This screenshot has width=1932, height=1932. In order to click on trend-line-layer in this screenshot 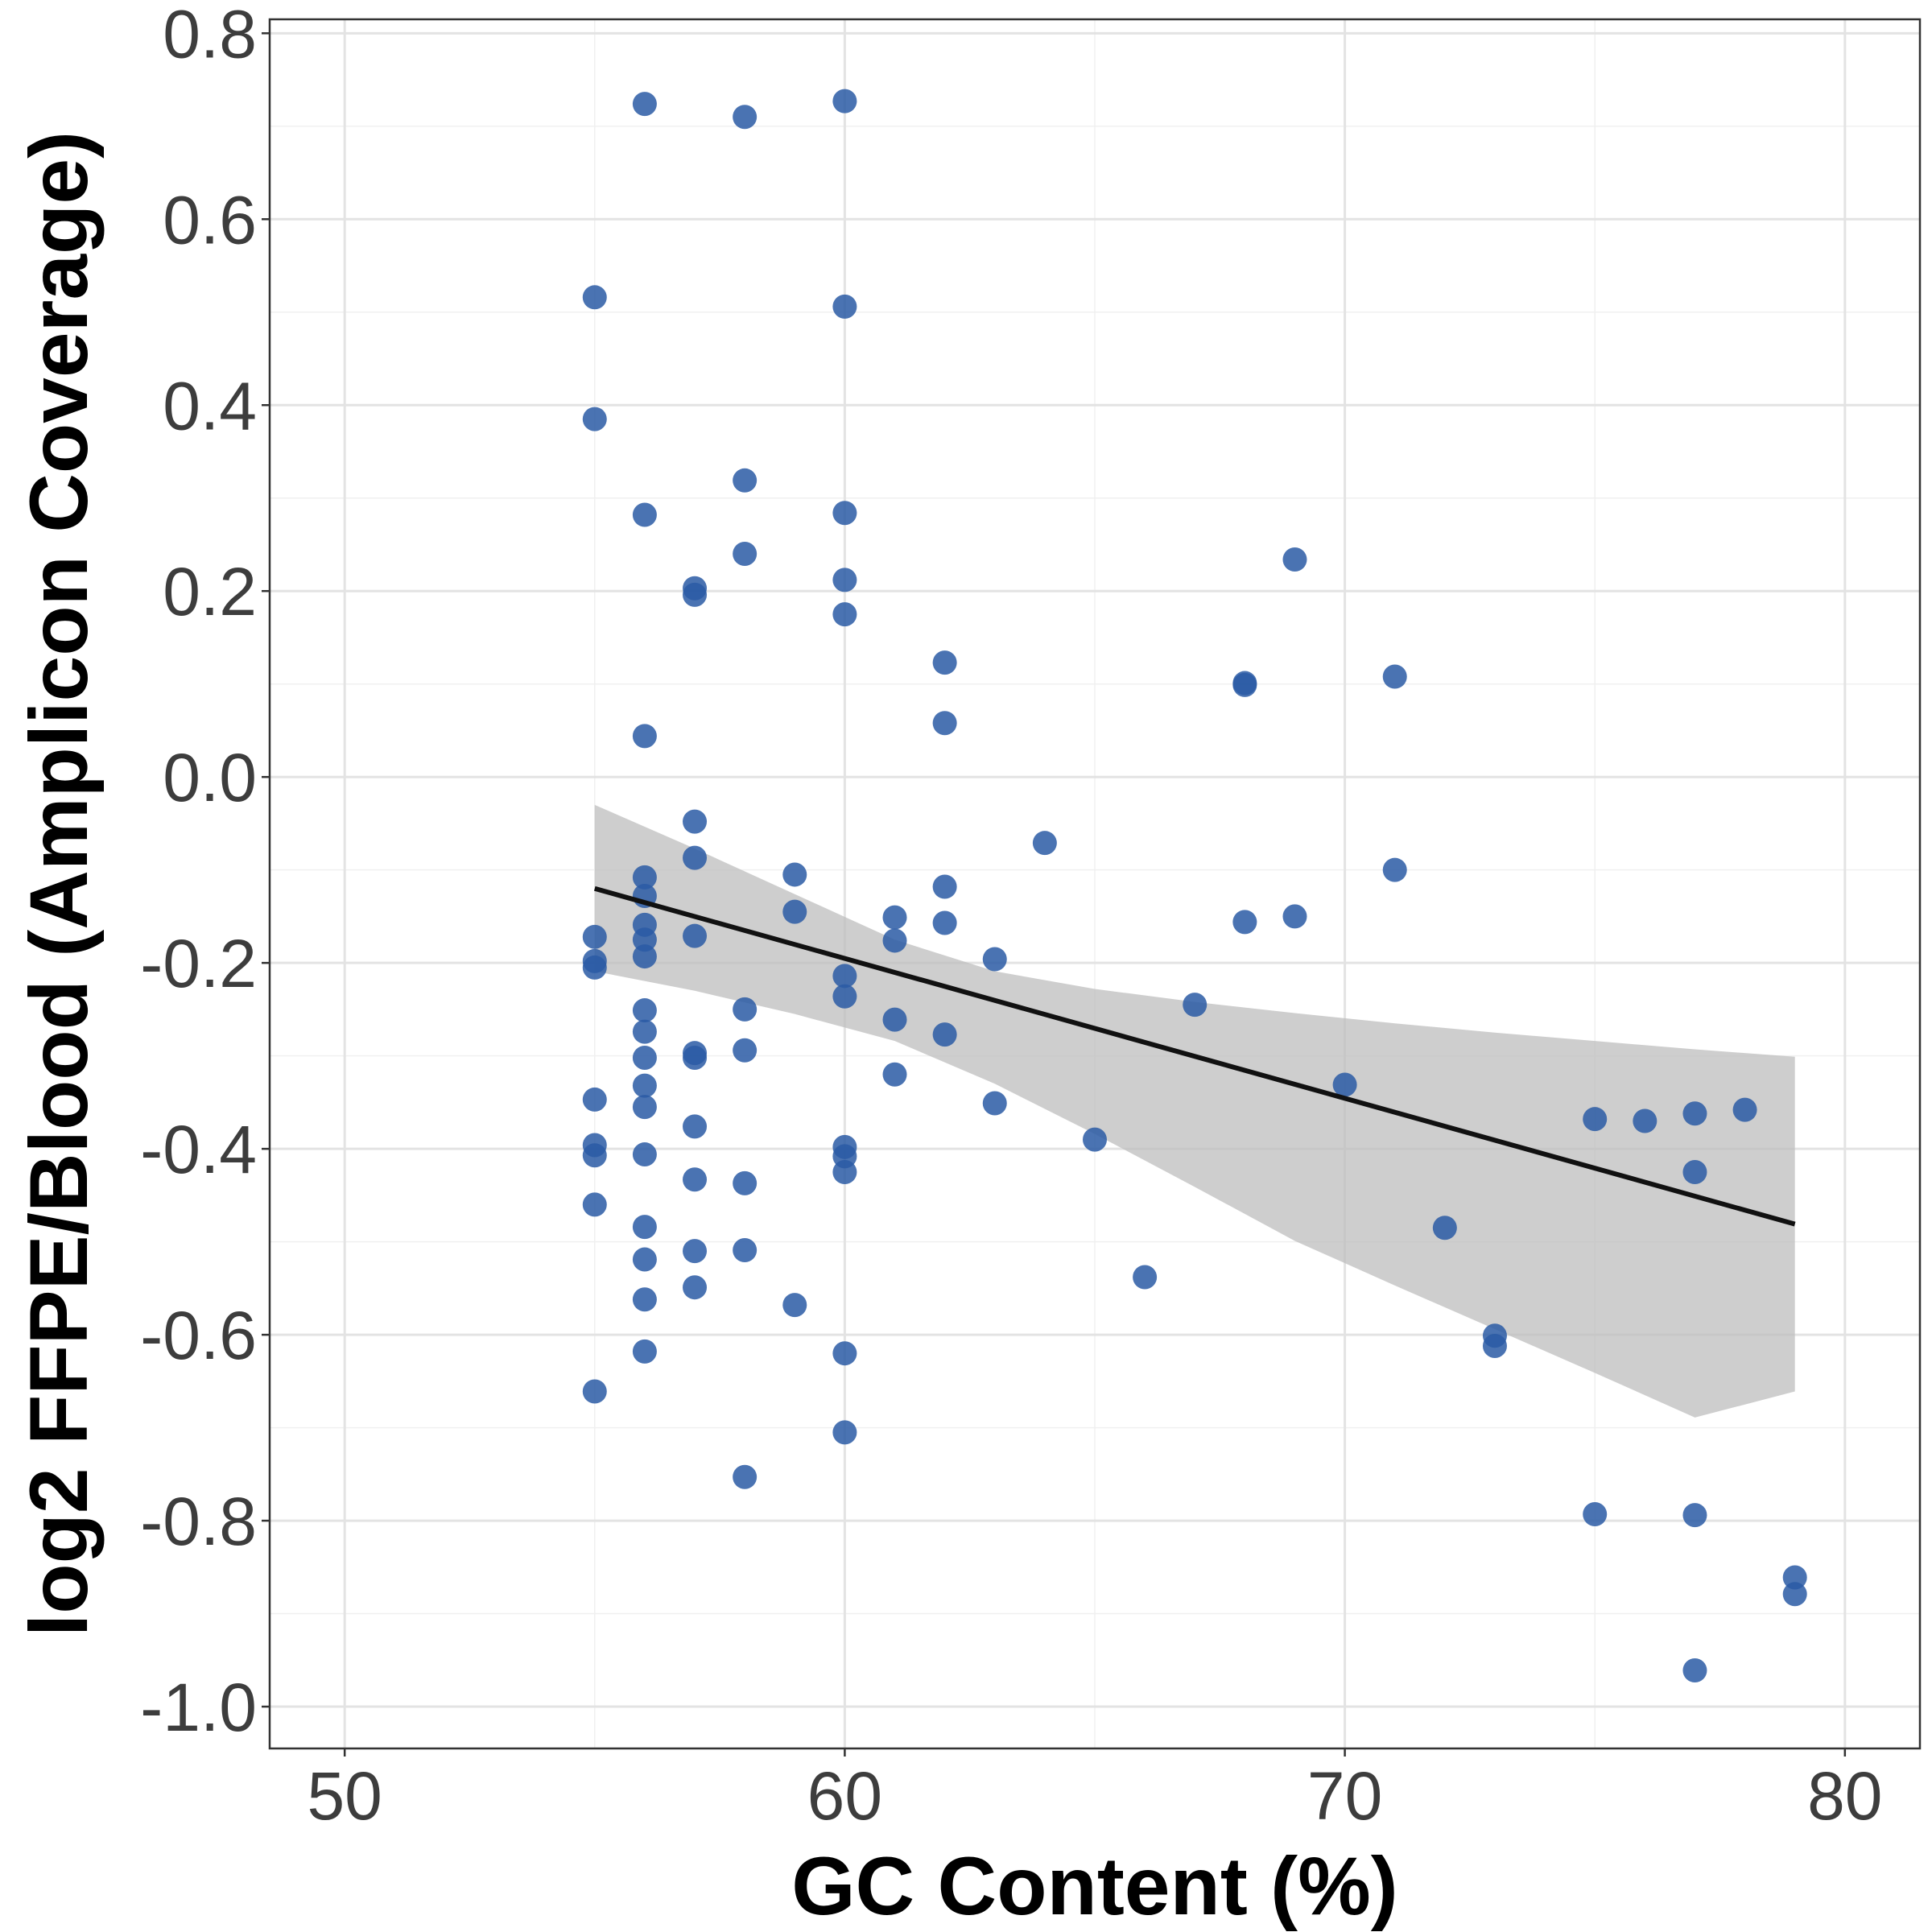, I will do `click(1194, 1056)`.